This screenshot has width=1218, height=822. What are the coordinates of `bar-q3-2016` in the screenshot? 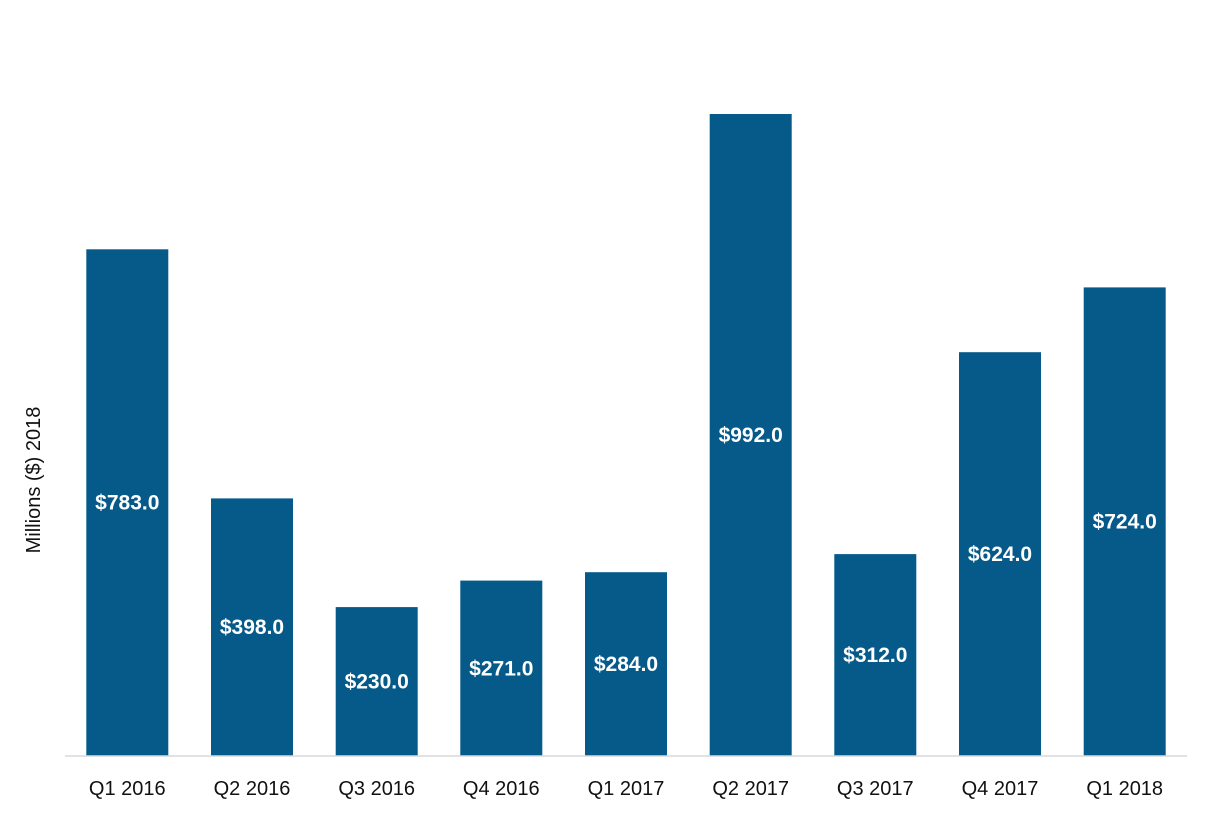 It's located at (376, 681).